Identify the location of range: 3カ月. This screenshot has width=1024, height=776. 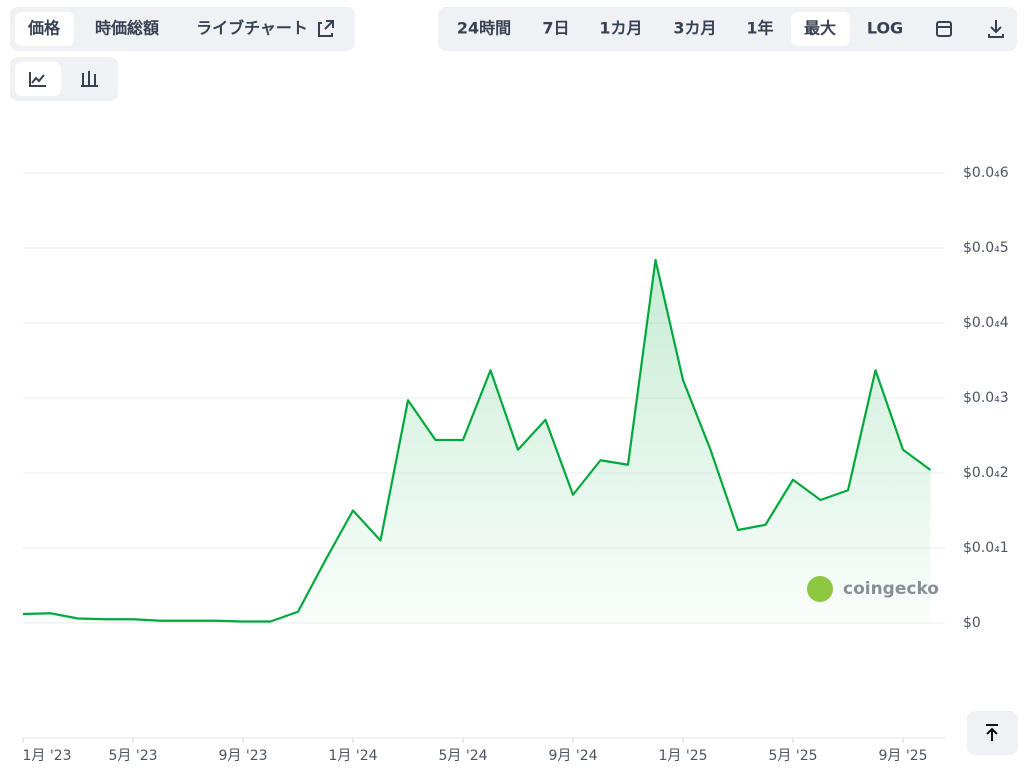
(694, 28).